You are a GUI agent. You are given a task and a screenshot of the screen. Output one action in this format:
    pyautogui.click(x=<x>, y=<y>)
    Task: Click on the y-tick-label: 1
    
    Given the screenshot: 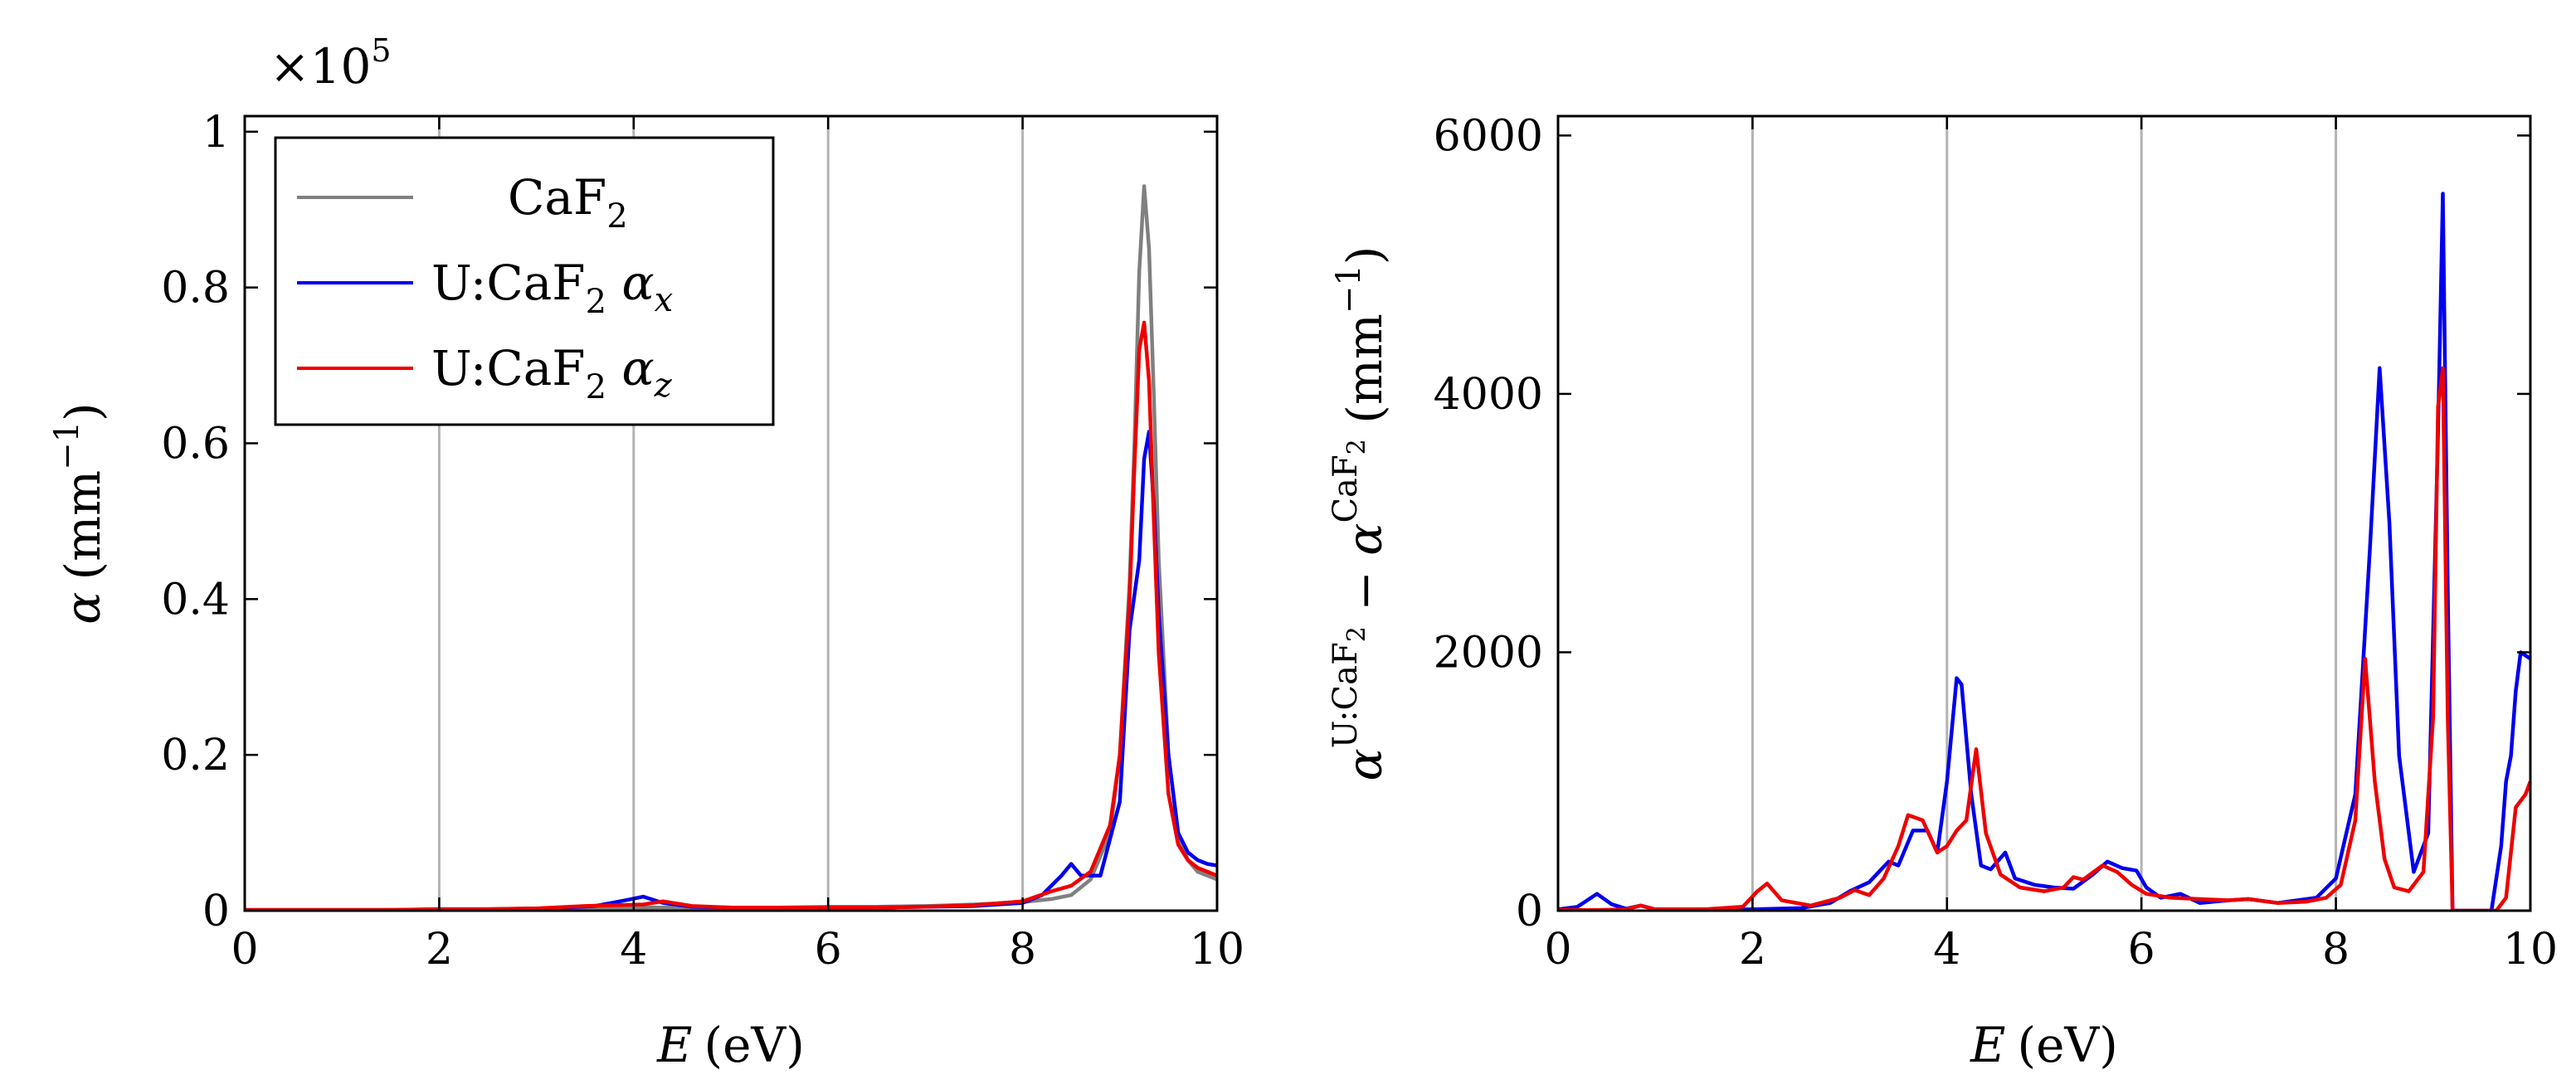 What is the action you would take?
    pyautogui.click(x=216, y=133)
    